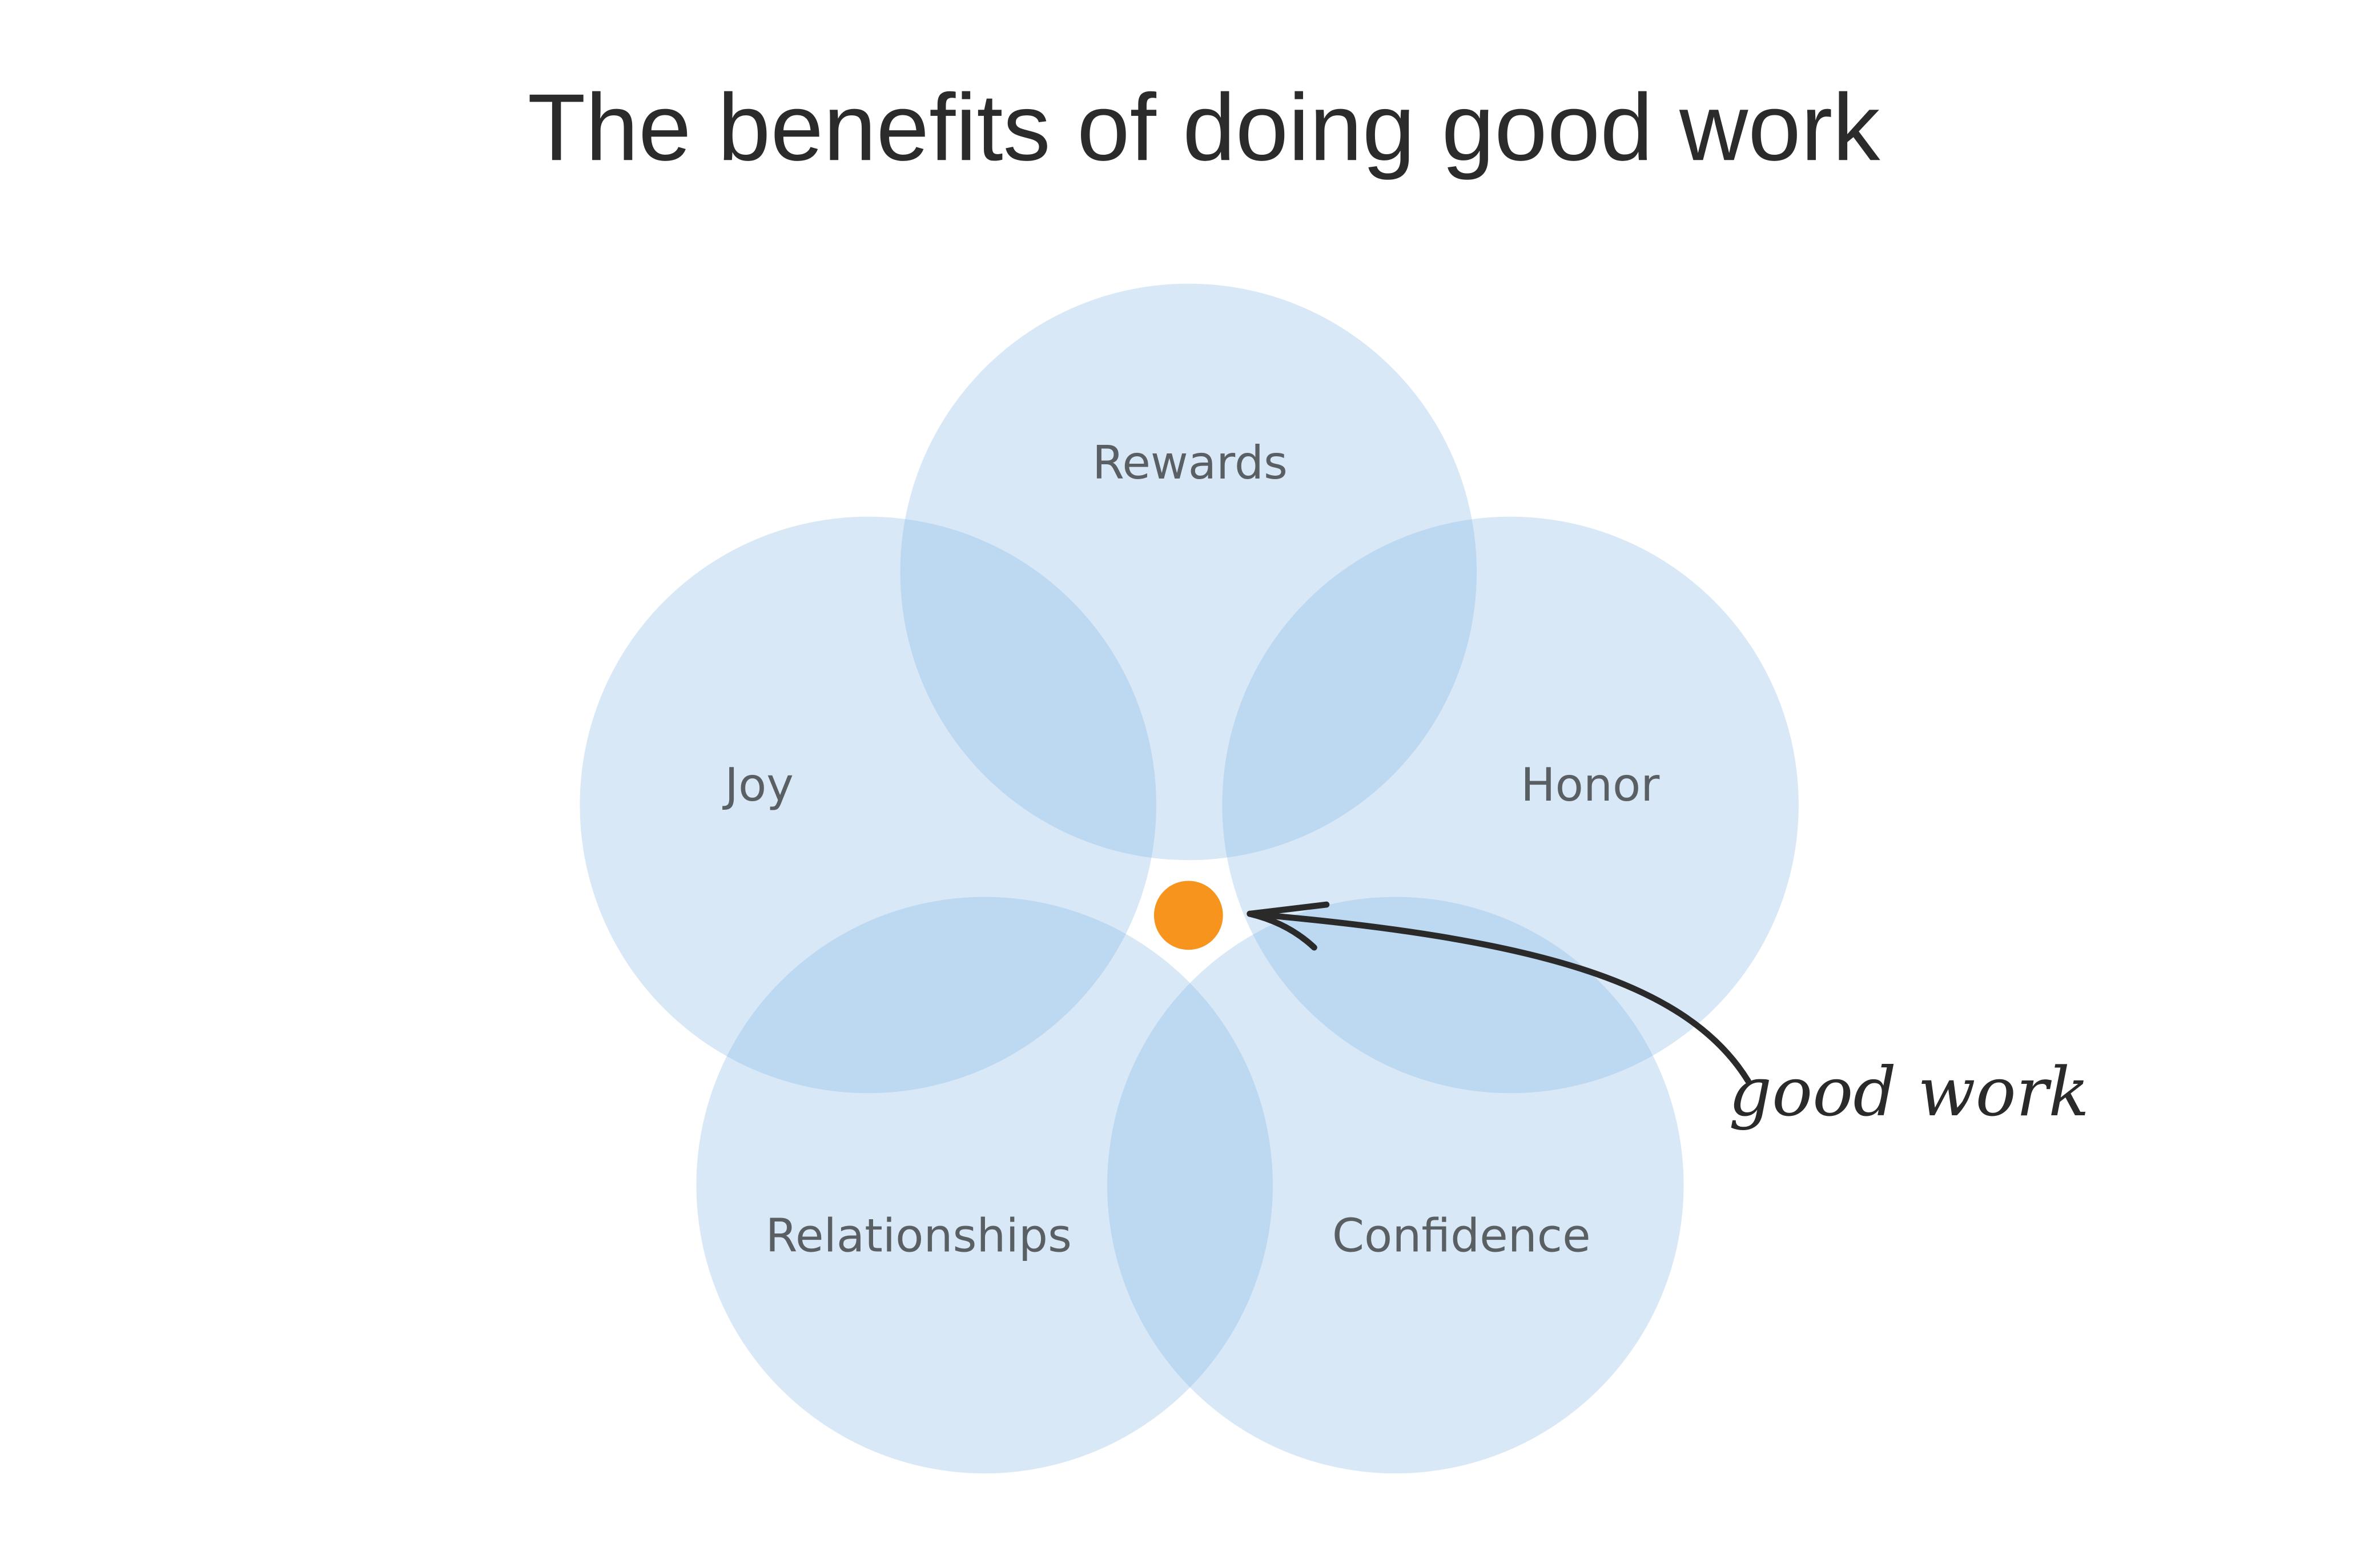 The image size is (2380, 1547). What do you see at coordinates (1909, 1092) in the screenshot?
I see `annotation: good work` at bounding box center [1909, 1092].